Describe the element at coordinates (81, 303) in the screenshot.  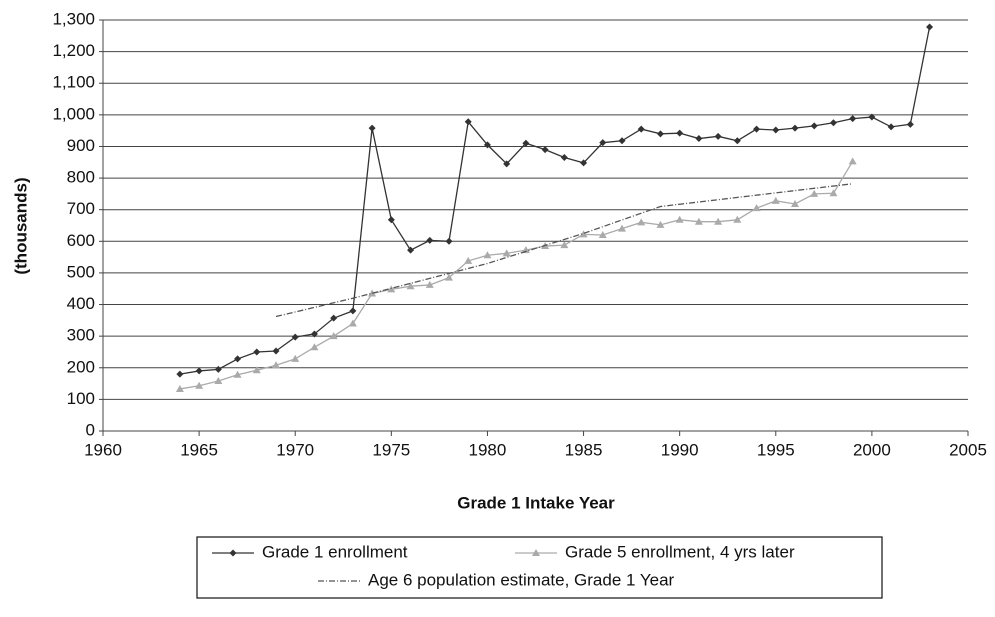
I see `y-tick-label: 400` at that location.